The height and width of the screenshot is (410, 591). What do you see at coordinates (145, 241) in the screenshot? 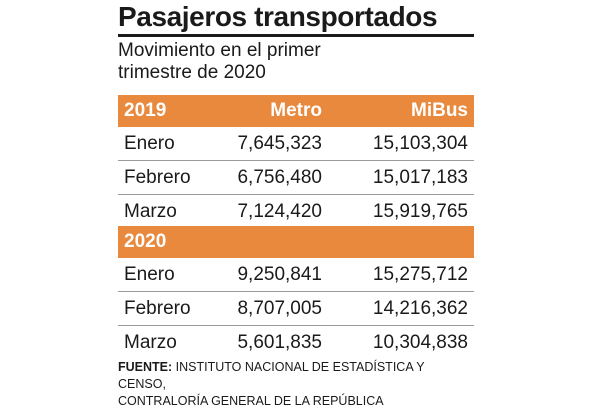
I see `year-label: 2020` at bounding box center [145, 241].